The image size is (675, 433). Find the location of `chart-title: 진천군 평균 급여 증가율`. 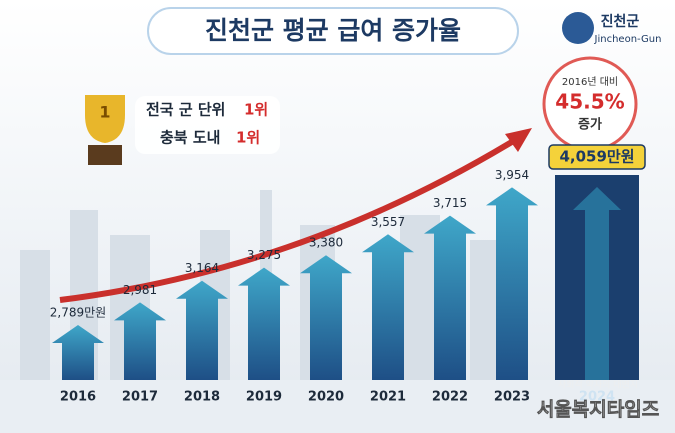

chart-title: 진천군 평균 급여 증가율 is located at coordinates (333, 30).